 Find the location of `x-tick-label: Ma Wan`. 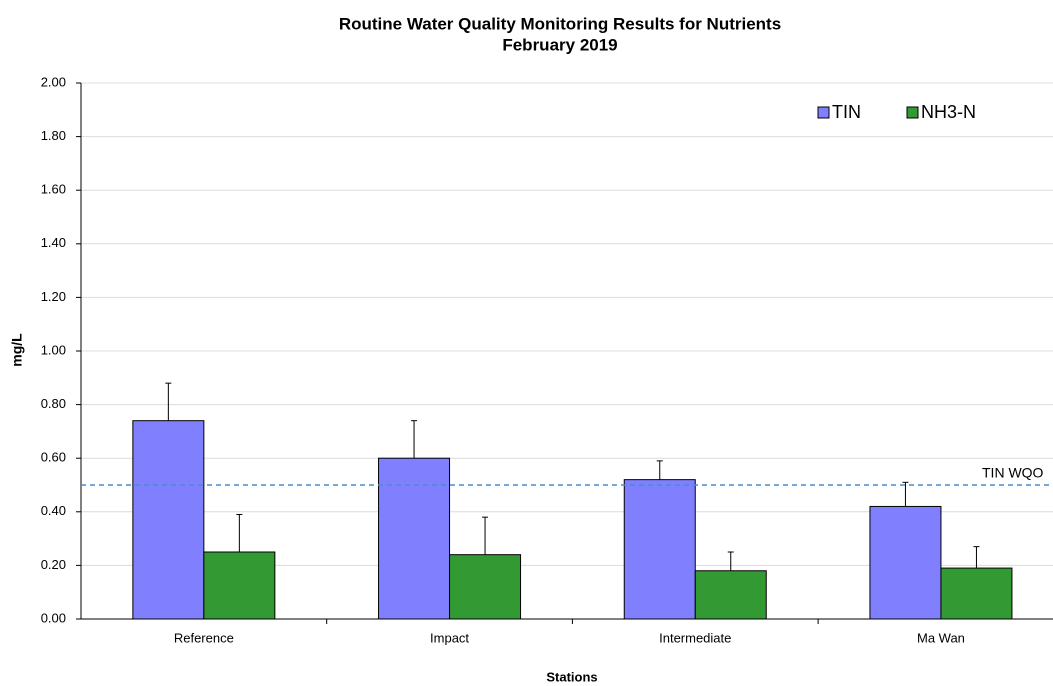

x-tick-label: Ma Wan is located at coordinates (941, 637).